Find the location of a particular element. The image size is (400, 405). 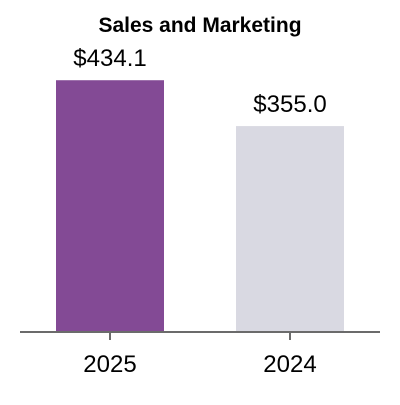

x-tick-label-2025: 2025 is located at coordinates (109, 364).